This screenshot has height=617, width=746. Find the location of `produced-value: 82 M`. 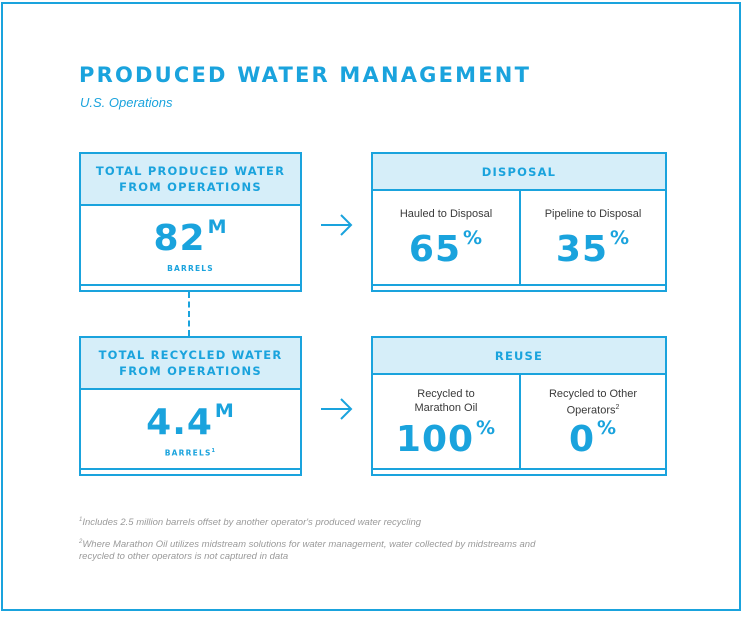

produced-value: 82 M is located at coordinates (190, 237).